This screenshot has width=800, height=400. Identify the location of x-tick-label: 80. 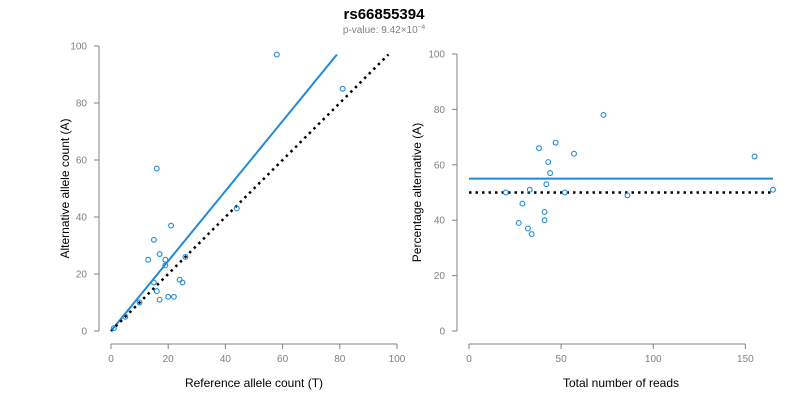
(340, 359).